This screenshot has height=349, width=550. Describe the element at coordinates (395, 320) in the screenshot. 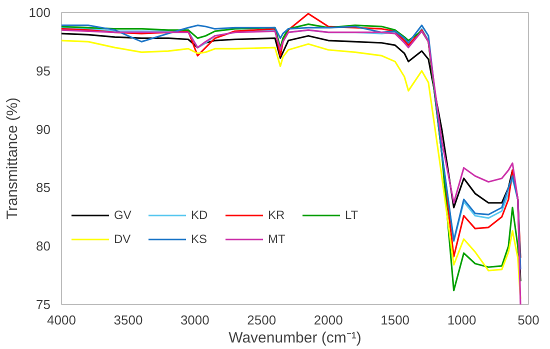

I see `x-tick-label: 1500` at that location.